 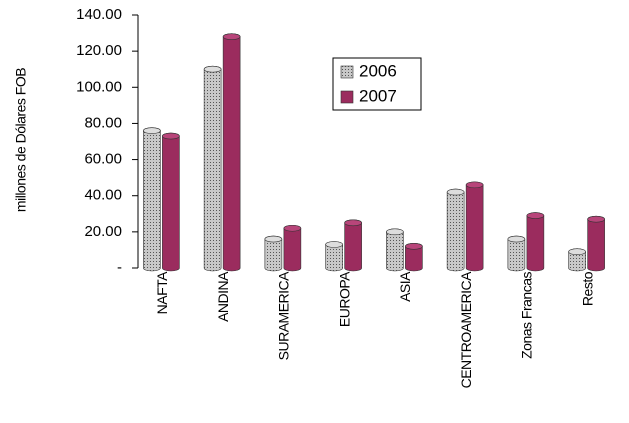 What do you see at coordinates (405, 286) in the screenshot?
I see `x-tick-label: ASIA` at bounding box center [405, 286].